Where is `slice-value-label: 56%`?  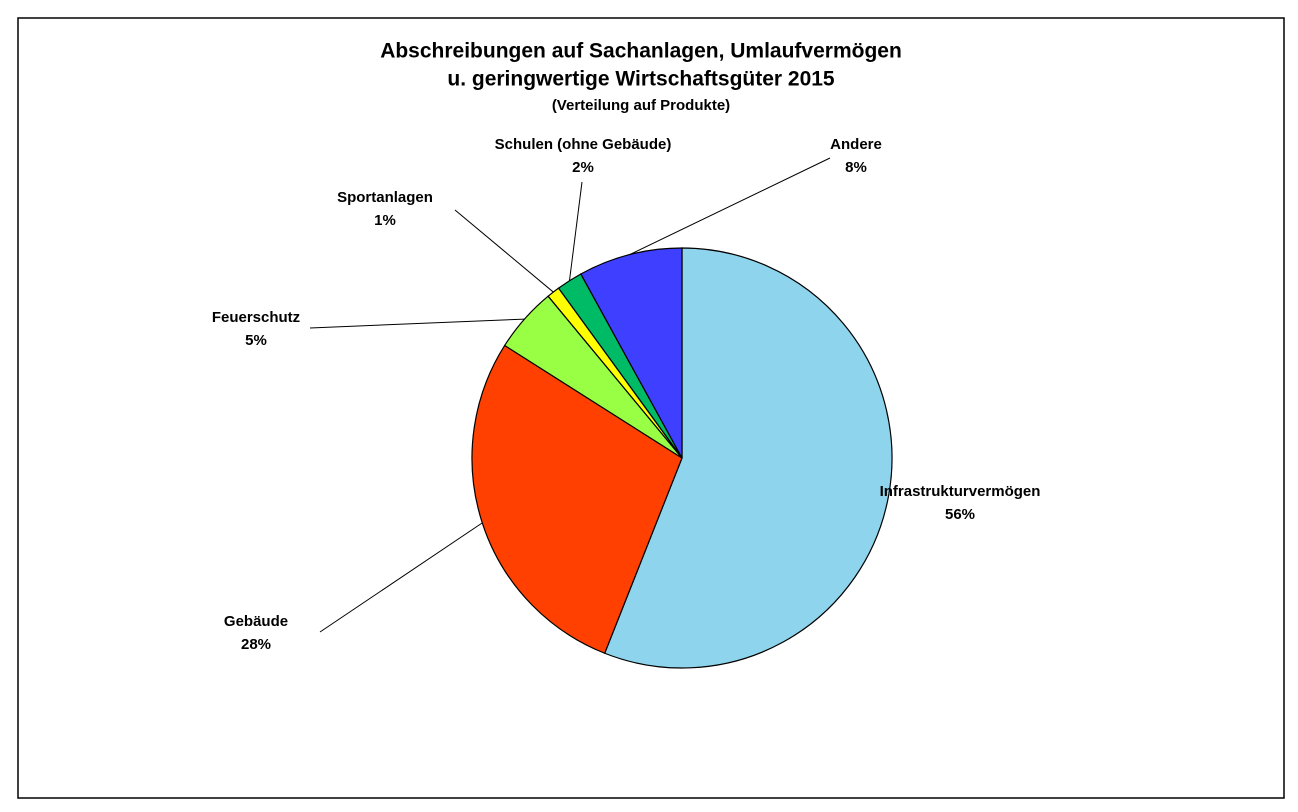 slice-value-label: 56% is located at coordinates (960, 514).